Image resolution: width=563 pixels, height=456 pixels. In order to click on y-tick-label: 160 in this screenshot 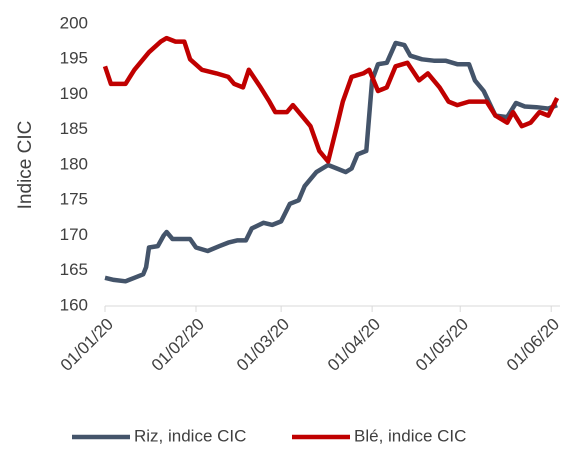, I will do `click(74, 304)`.